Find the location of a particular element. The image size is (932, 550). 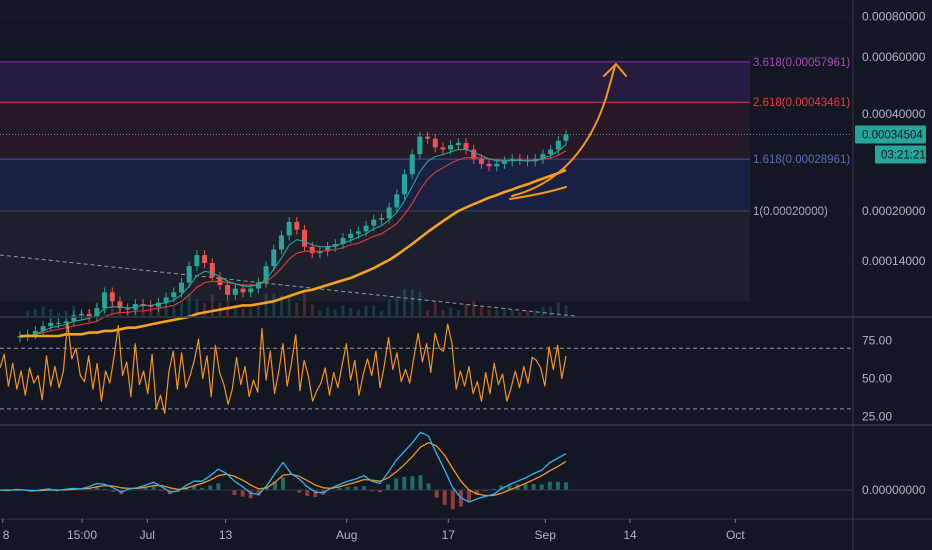

macd-tick-label: 0.00000000 is located at coordinates (894, 490).